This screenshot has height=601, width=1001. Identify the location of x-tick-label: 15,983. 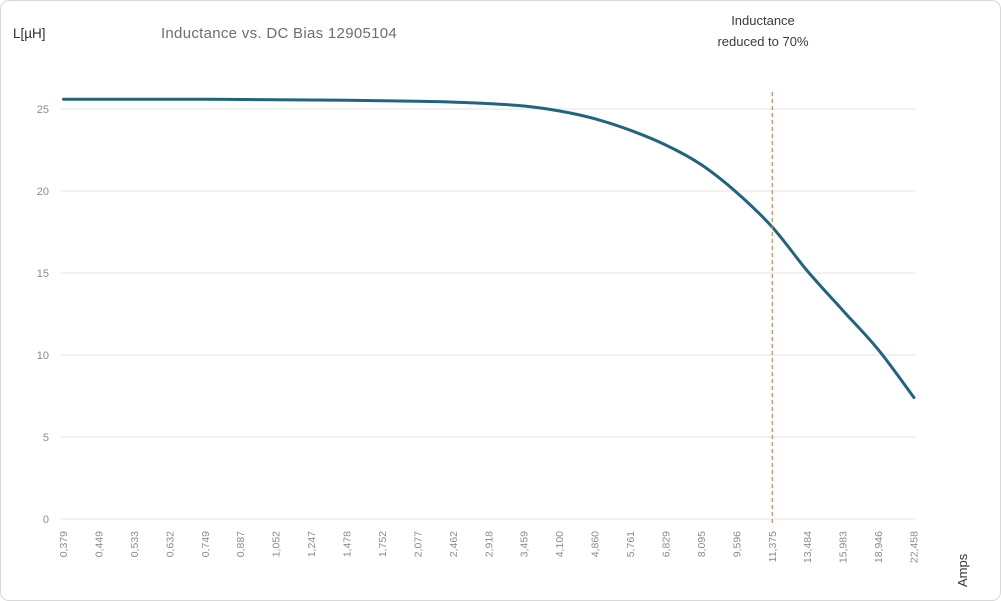
(844, 547).